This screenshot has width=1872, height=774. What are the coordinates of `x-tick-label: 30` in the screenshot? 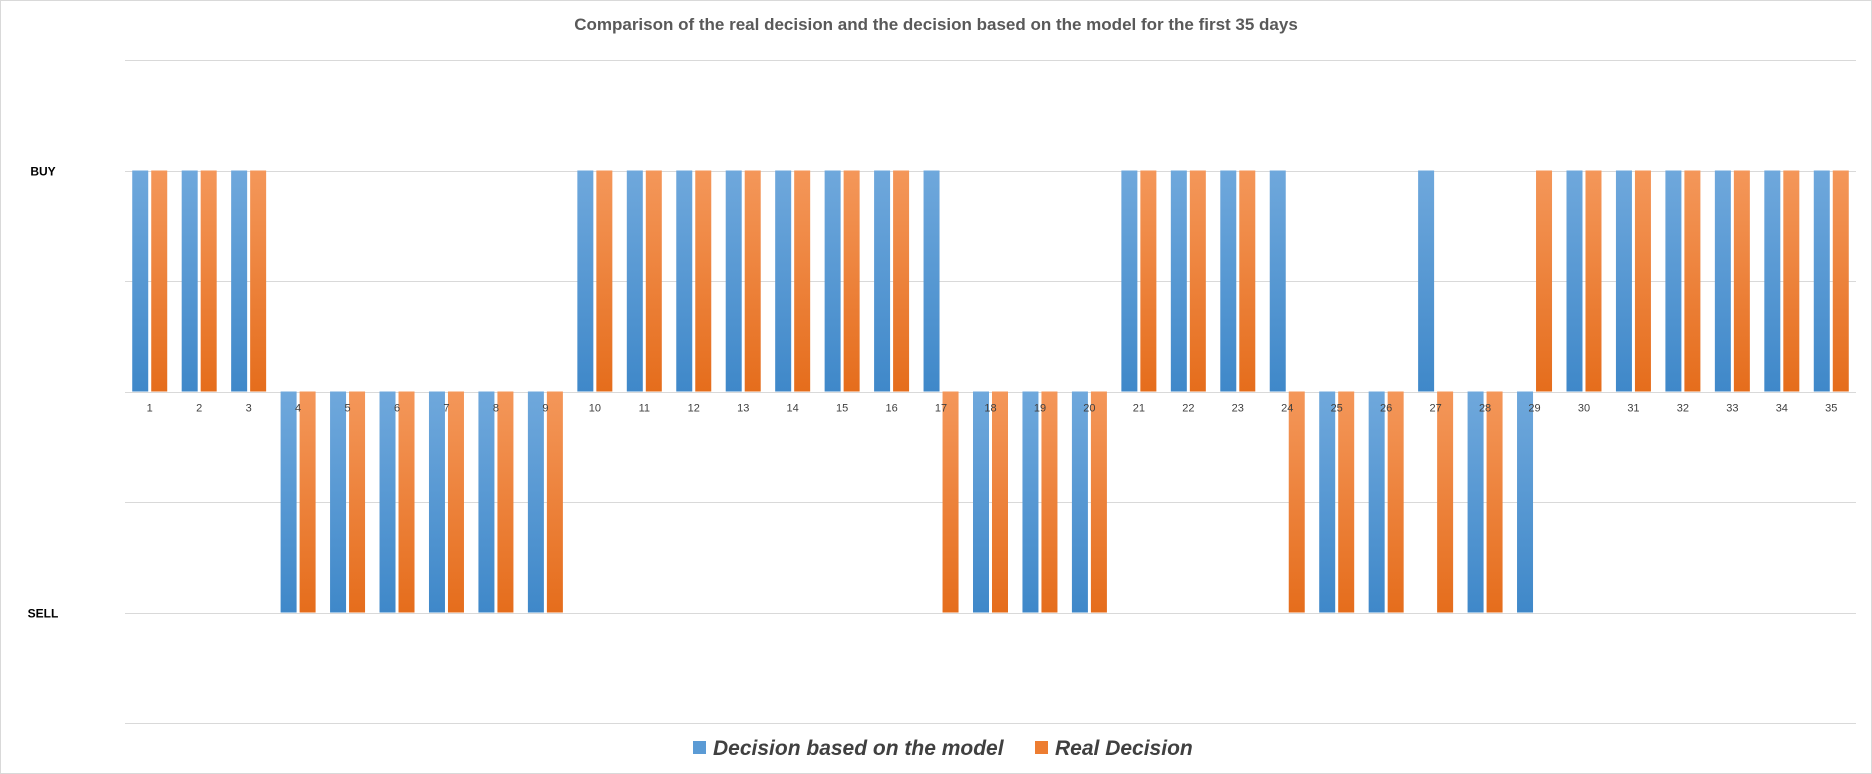 It's located at (1584, 409).